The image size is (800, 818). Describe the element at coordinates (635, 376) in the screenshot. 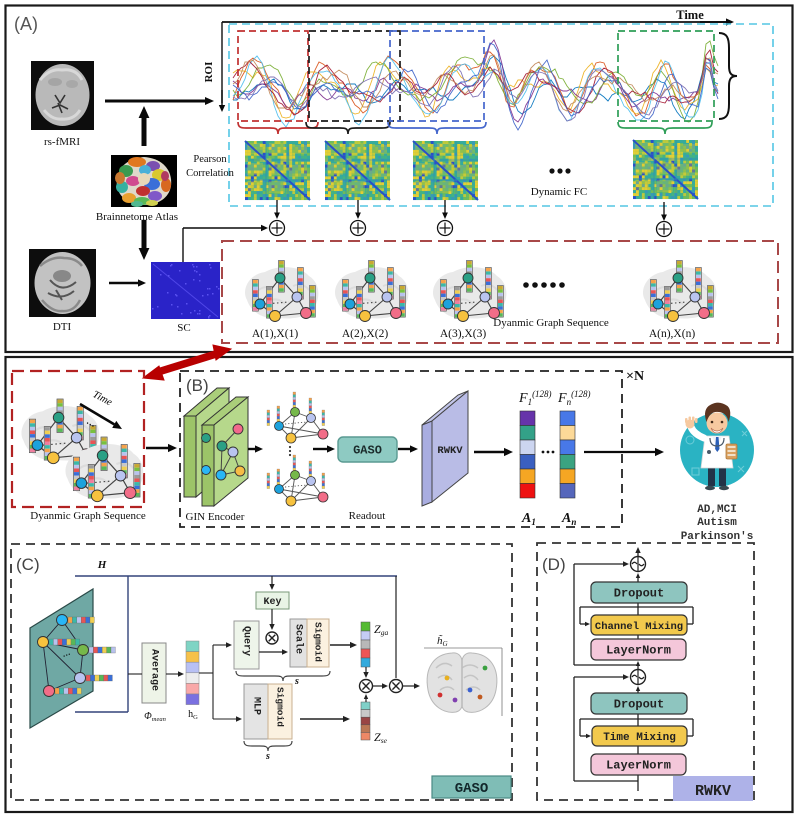

I see `svg-text: ×N` at that location.